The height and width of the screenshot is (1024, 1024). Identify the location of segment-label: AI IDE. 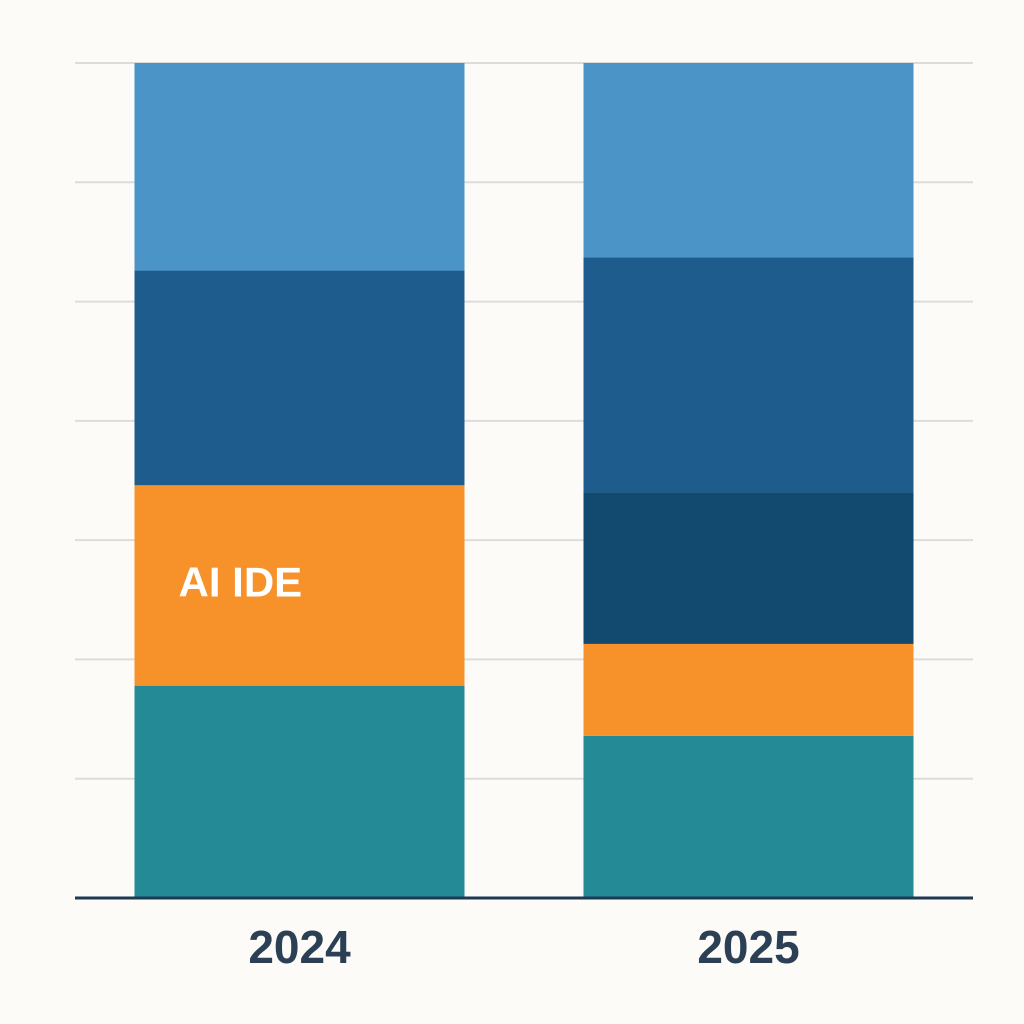
(241, 582).